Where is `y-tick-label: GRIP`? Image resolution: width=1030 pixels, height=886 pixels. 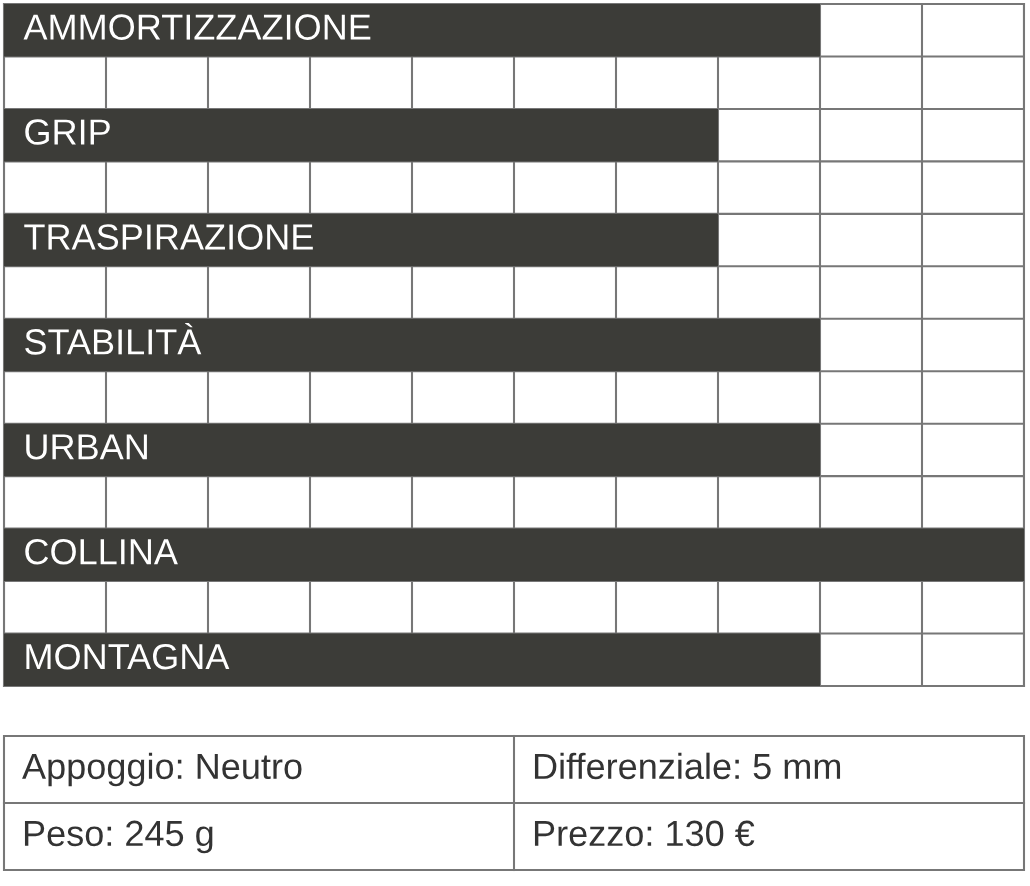
y-tick-label: GRIP is located at coordinates (67, 132).